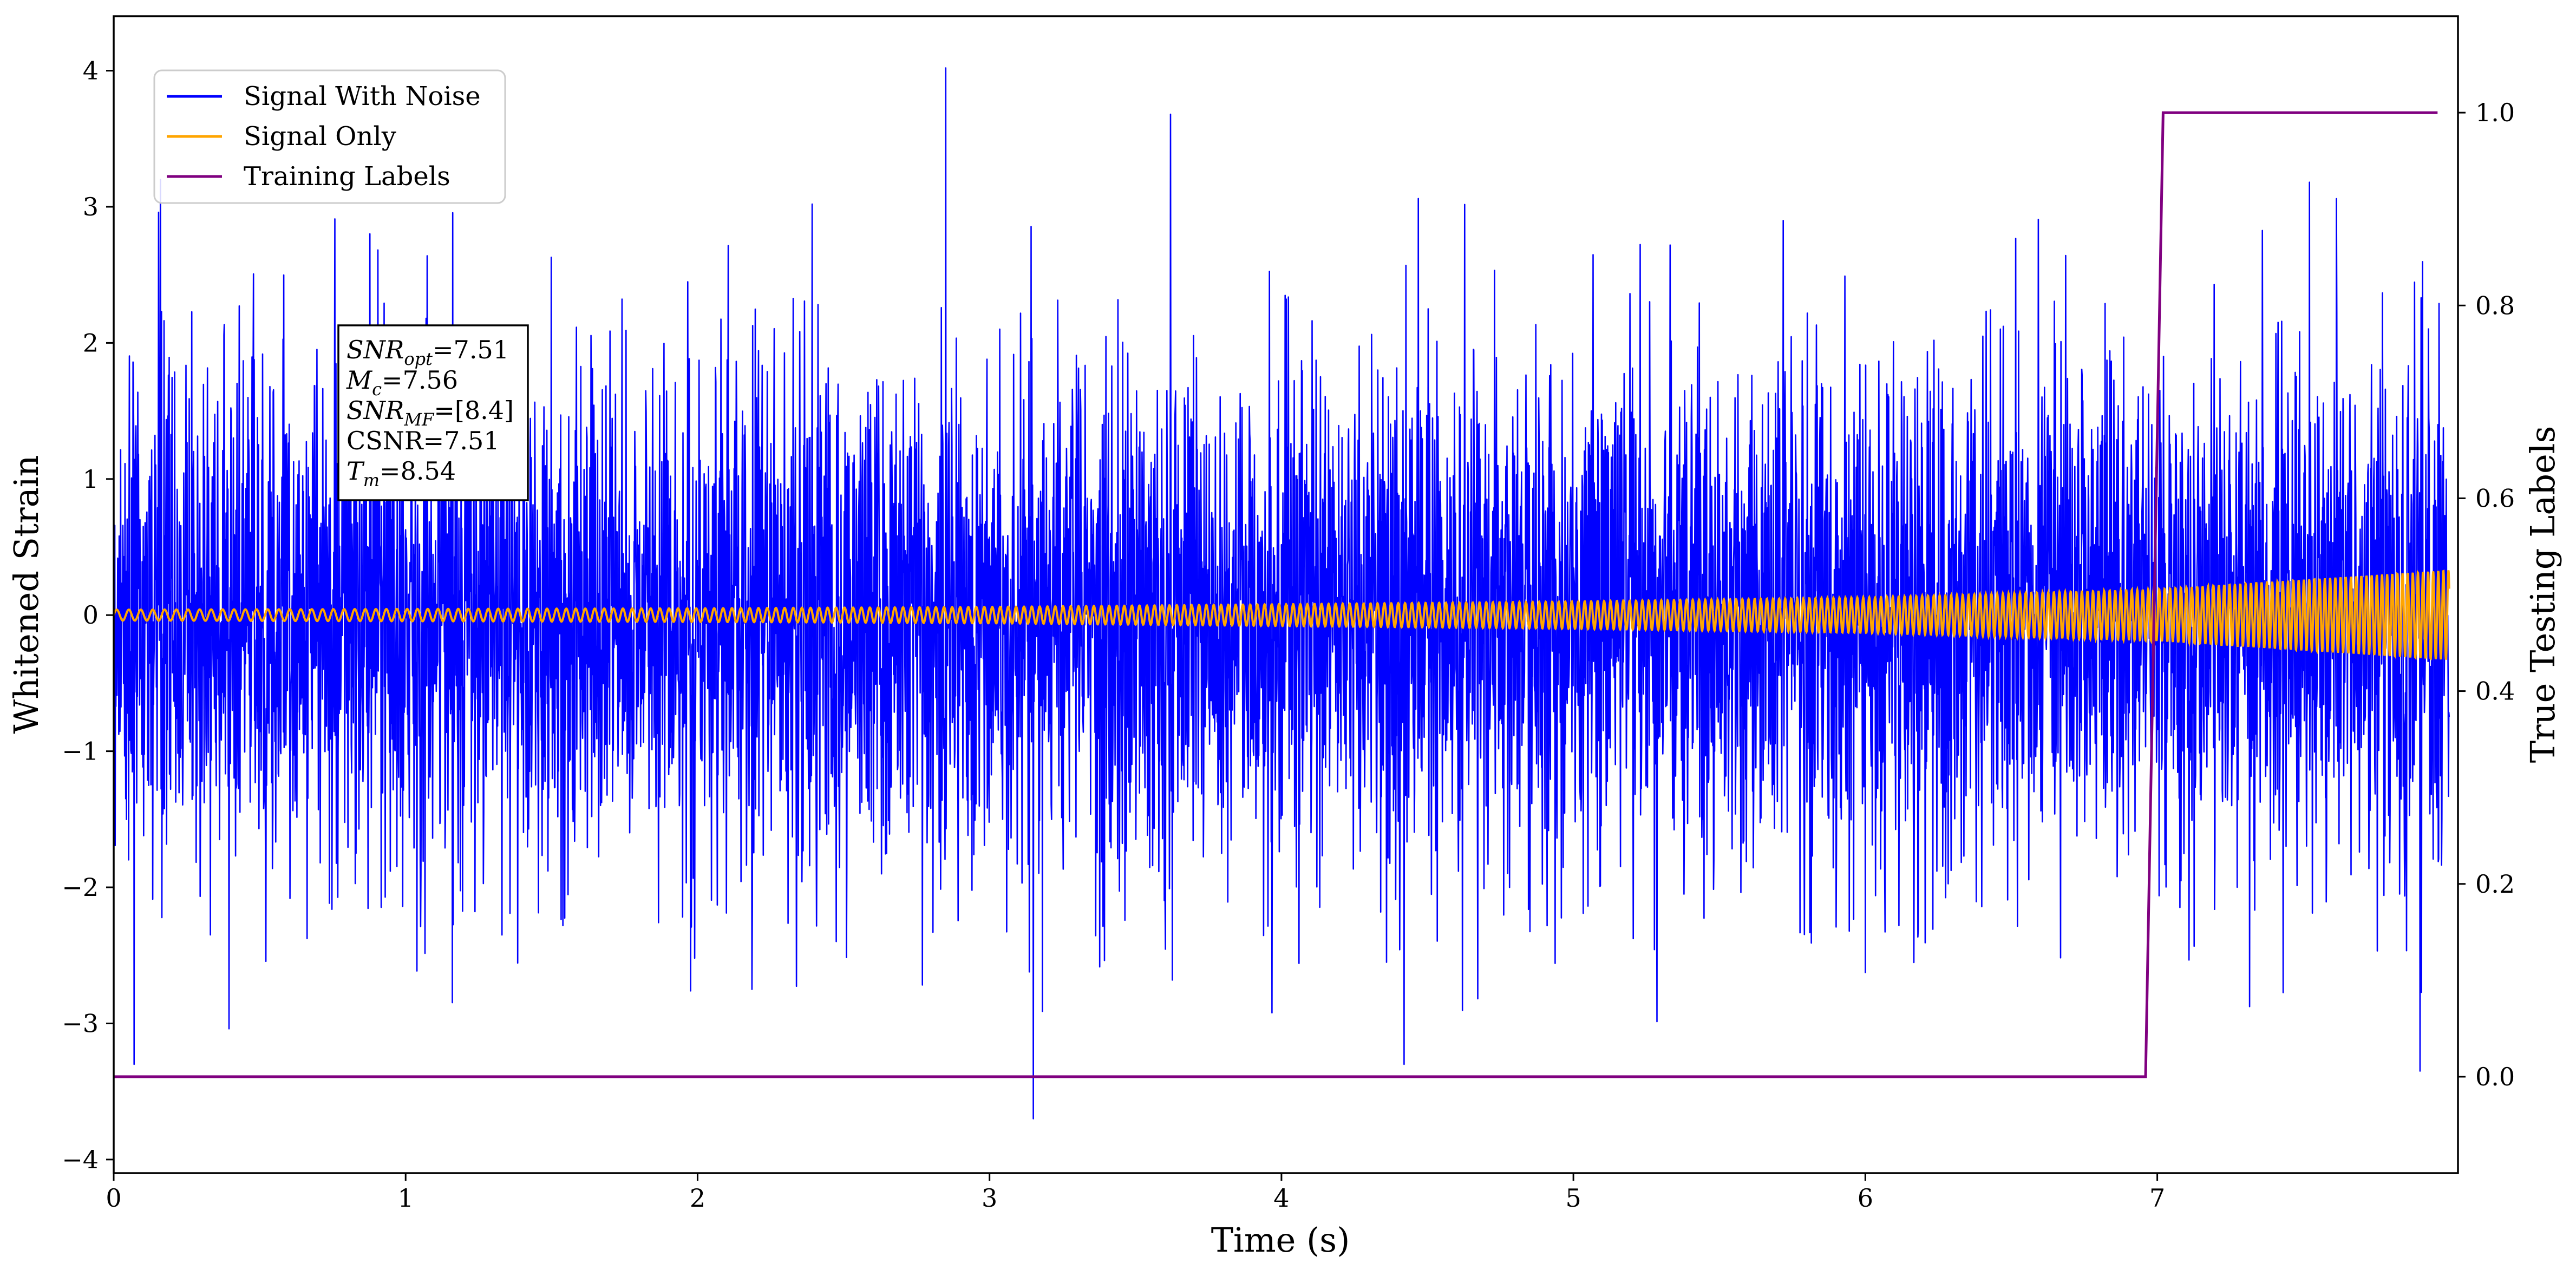 This screenshot has width=2576, height=1276. I want to click on annotation-tm: Tm=8.54, so click(401, 473).